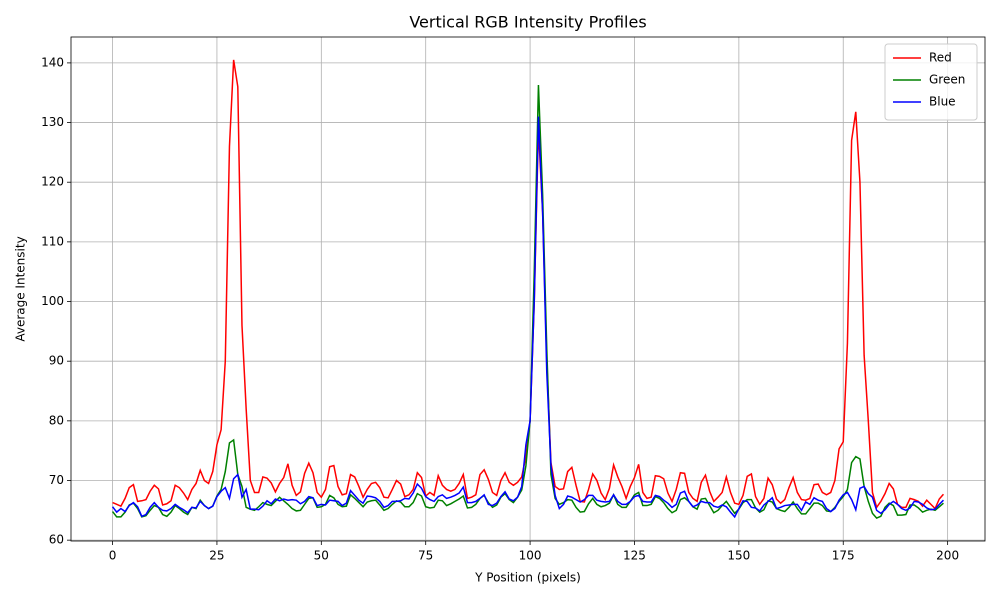 The image size is (1000, 600). Describe the element at coordinates (527, 22) in the screenshot. I see `chart-title: Vertical RGB Intensity Profiles` at that location.